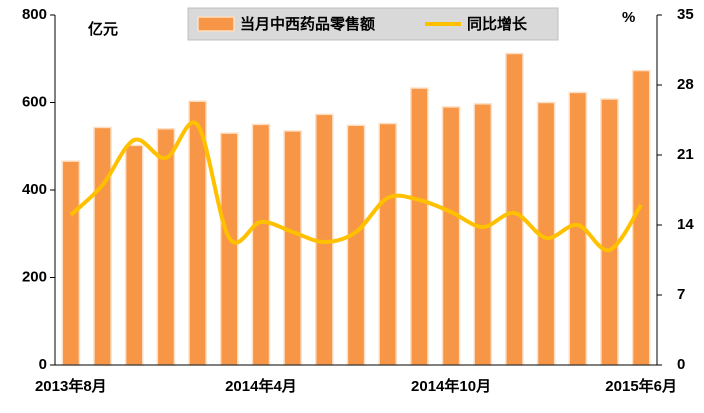  What do you see at coordinates (71, 386) in the screenshot?
I see `x-tick-label: 2013年8月` at bounding box center [71, 386].